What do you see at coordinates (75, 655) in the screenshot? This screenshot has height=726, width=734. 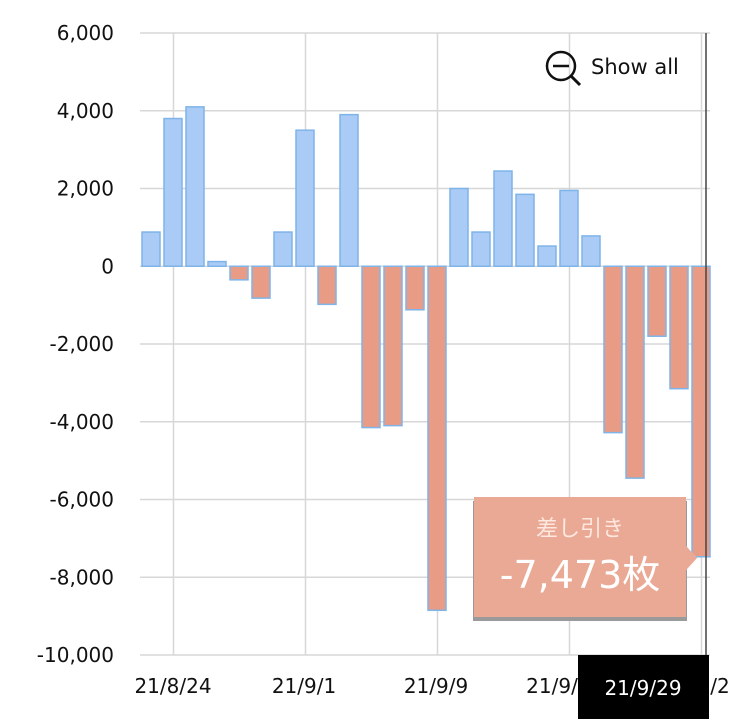 I see `y-tick-label: -10,000` at bounding box center [75, 655].